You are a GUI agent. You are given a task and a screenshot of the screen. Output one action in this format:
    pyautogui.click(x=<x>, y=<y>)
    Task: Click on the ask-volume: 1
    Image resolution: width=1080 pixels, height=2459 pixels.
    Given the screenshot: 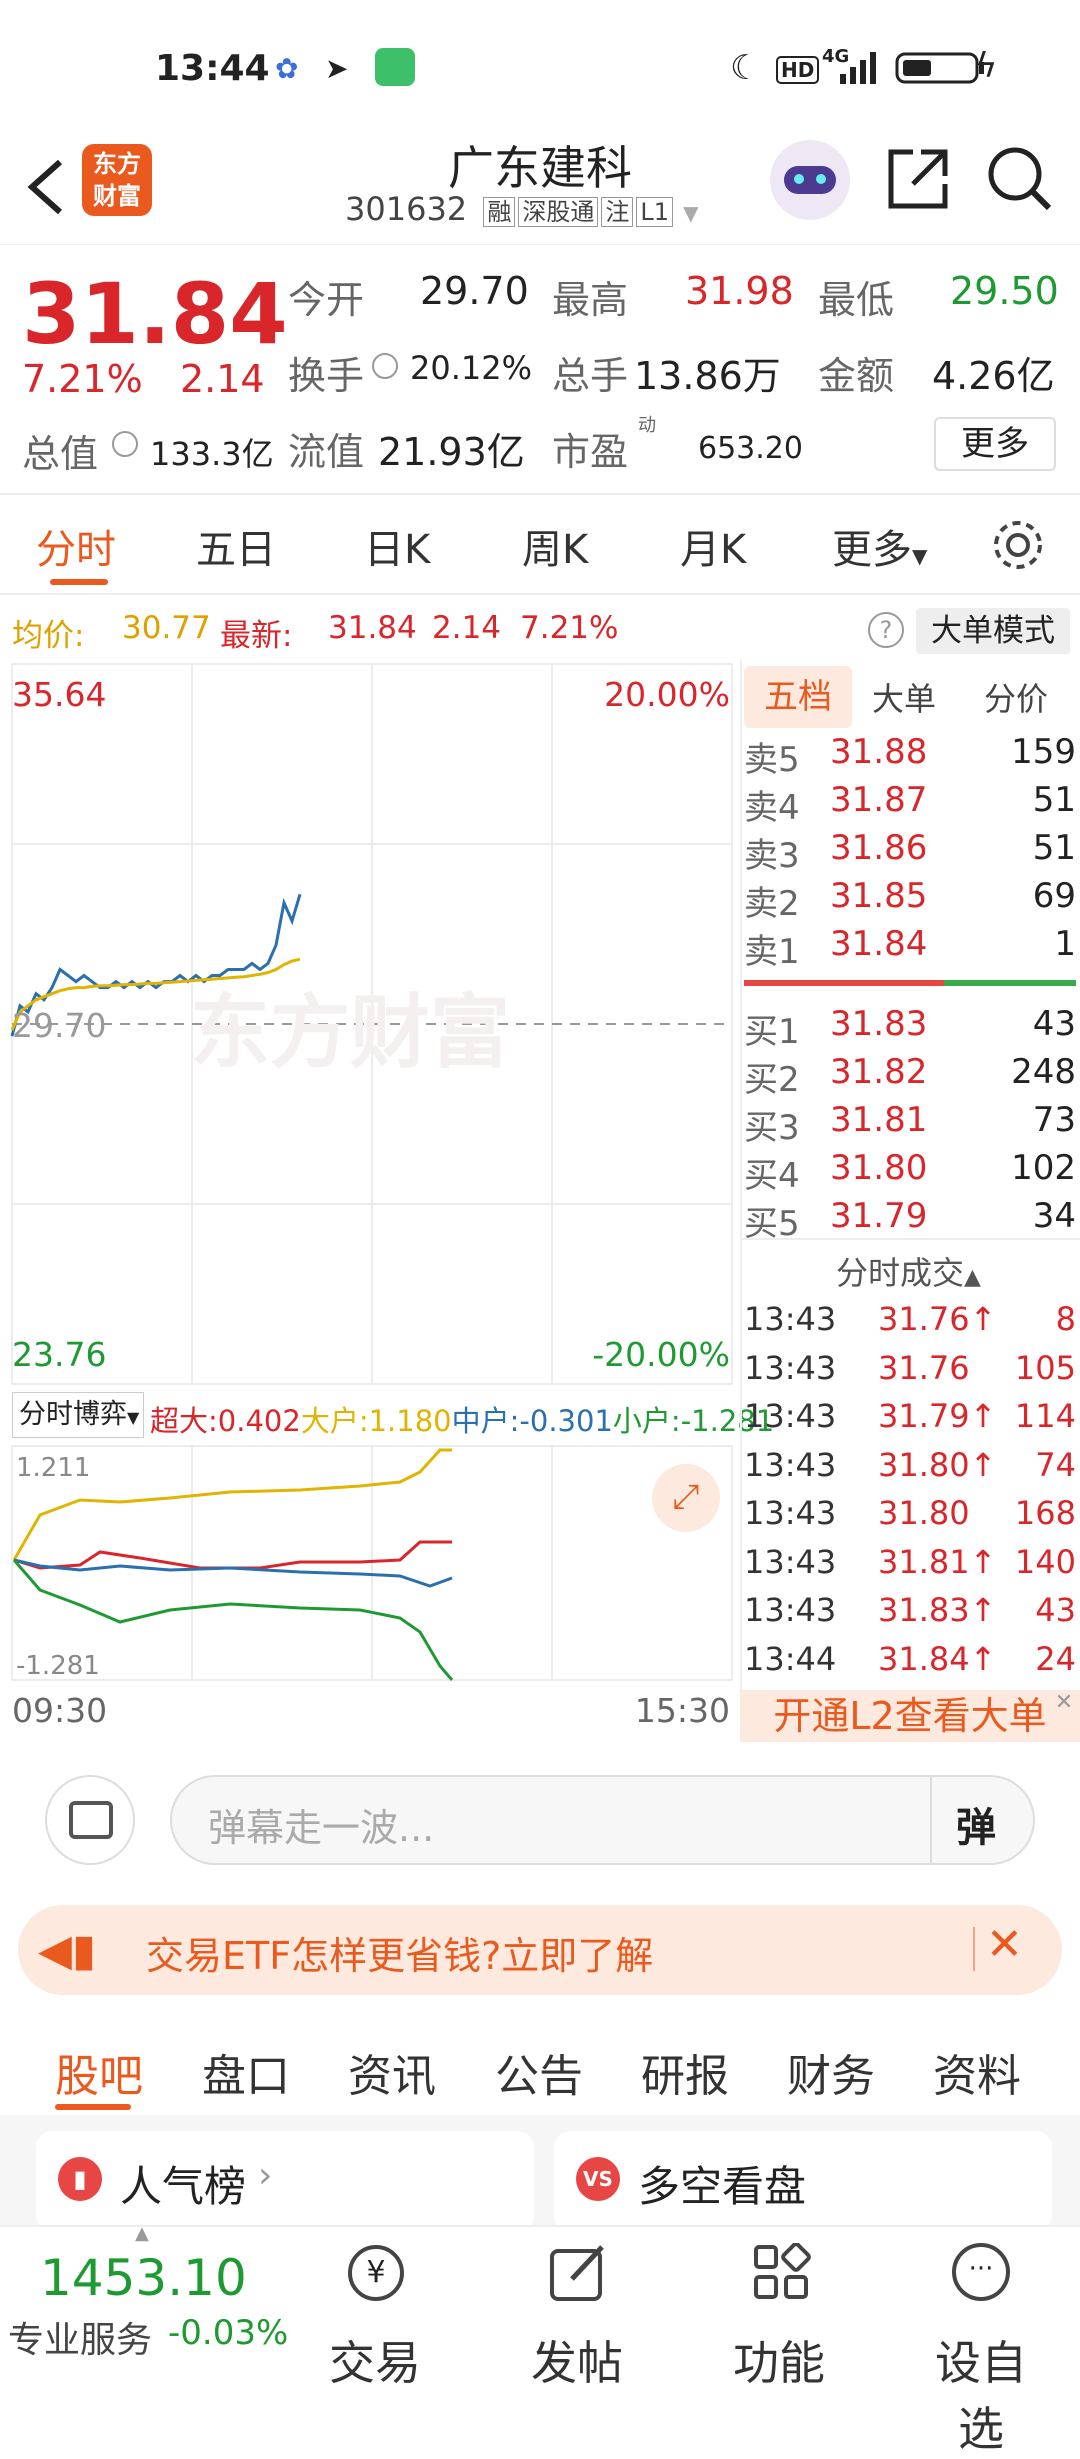 What is the action you would take?
    pyautogui.click(x=1065, y=944)
    